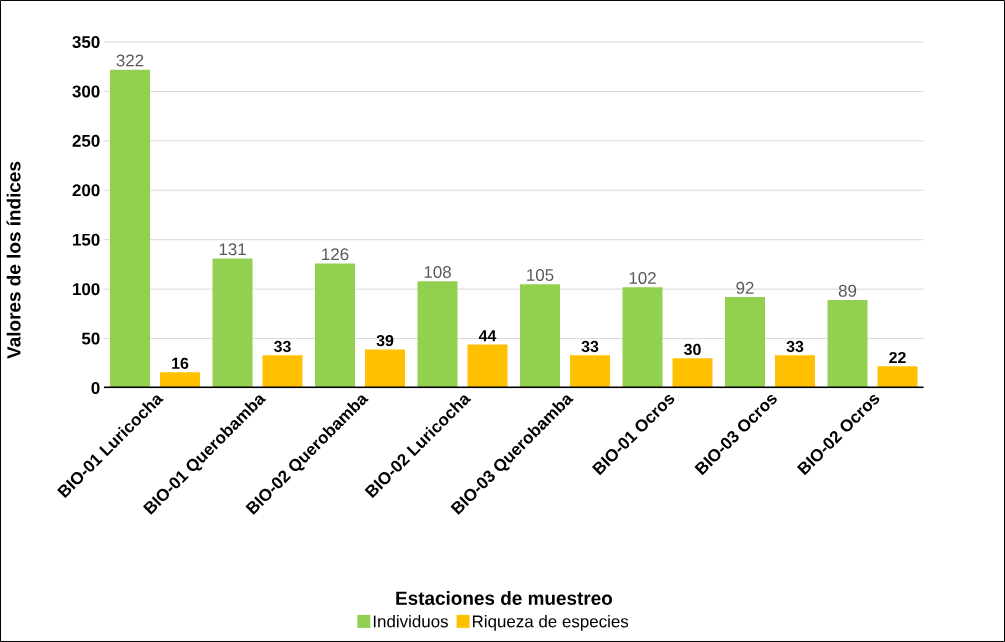 This screenshot has width=1005, height=642. I want to click on data-label: 89, so click(847, 290).